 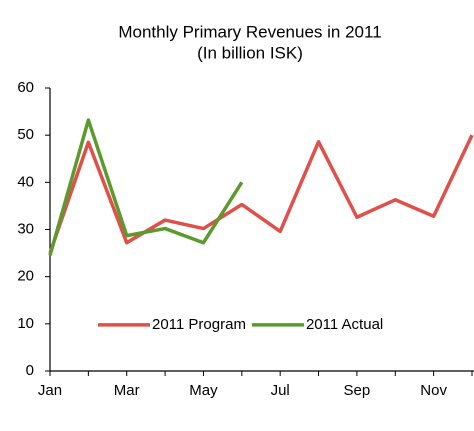 I want to click on x-tick-label: Jul, so click(x=280, y=390).